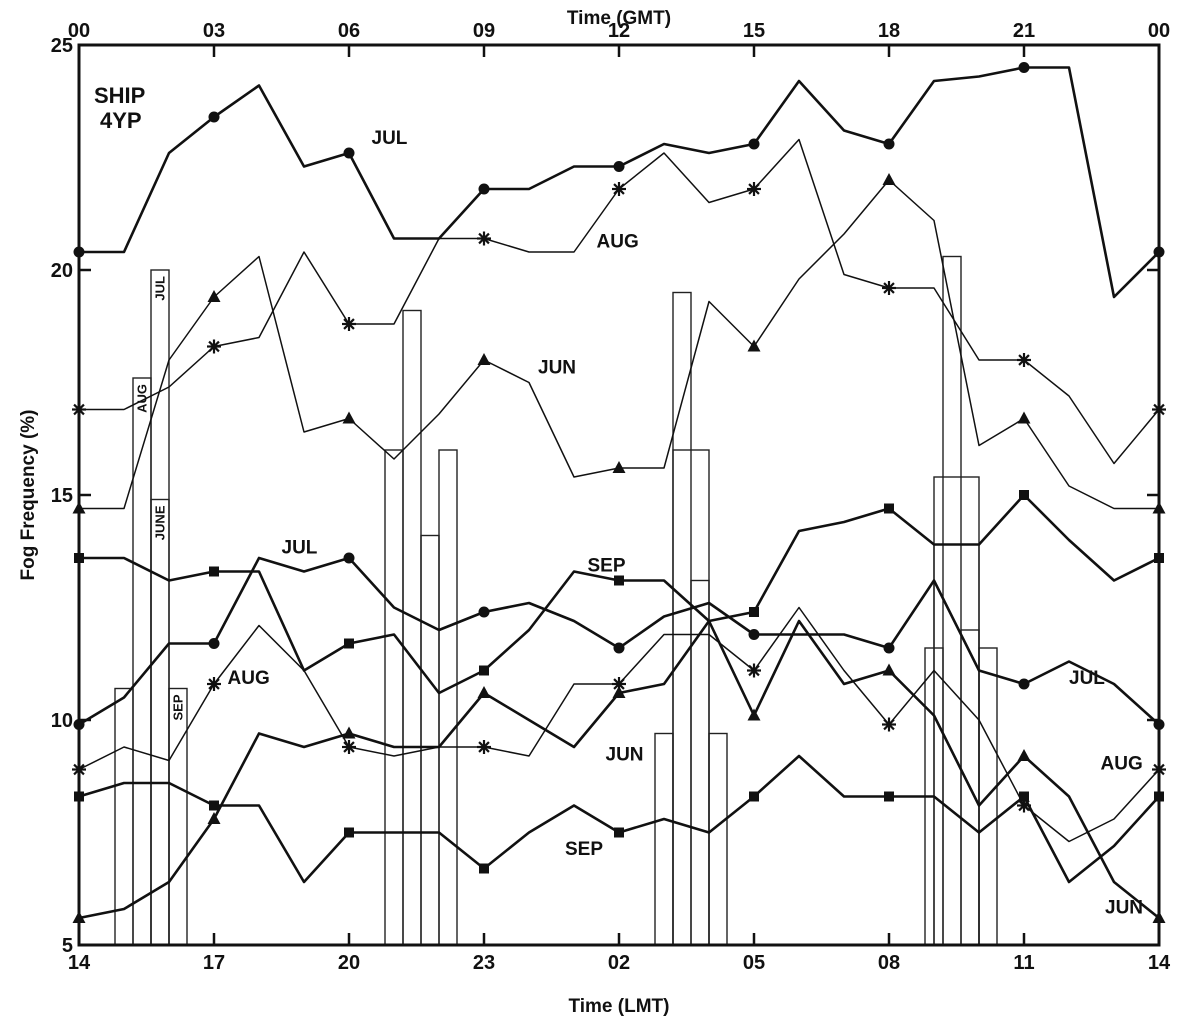  What do you see at coordinates (889, 31) in the screenshot?
I see `top-tick-label-6: 18` at bounding box center [889, 31].